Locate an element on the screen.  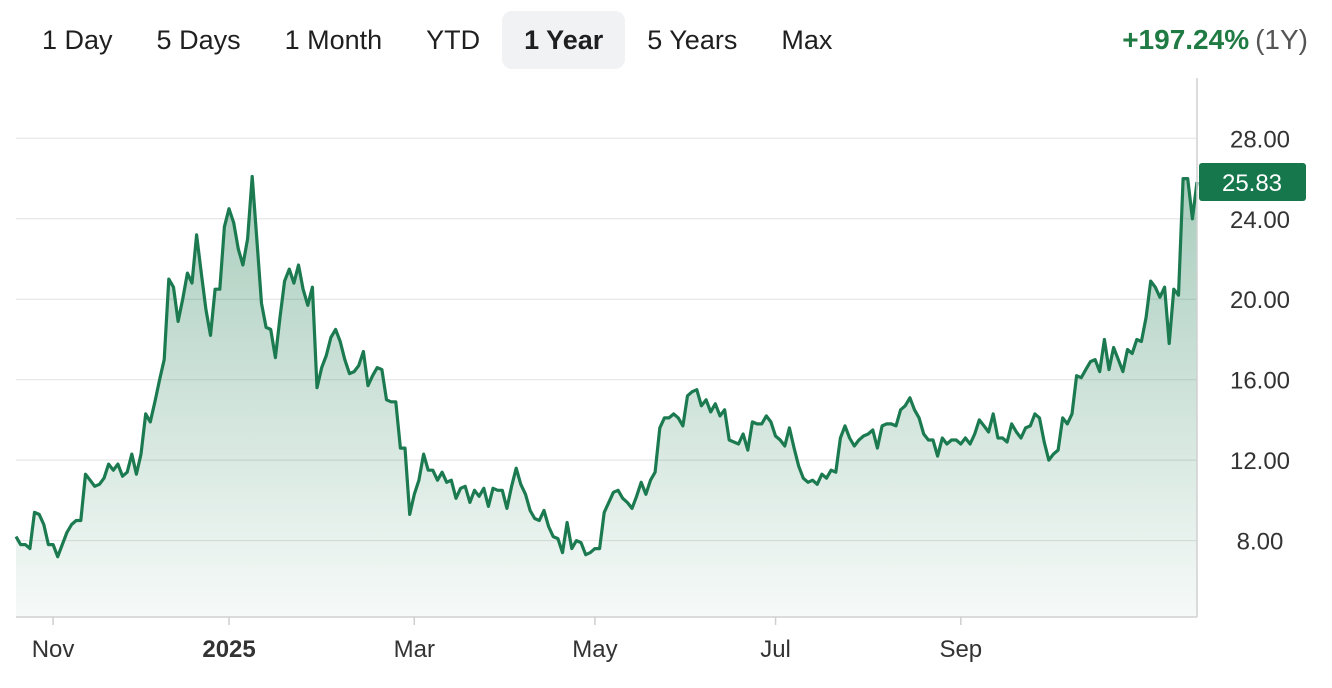
last-price-badge: 25.83 is located at coordinates (1252, 181).